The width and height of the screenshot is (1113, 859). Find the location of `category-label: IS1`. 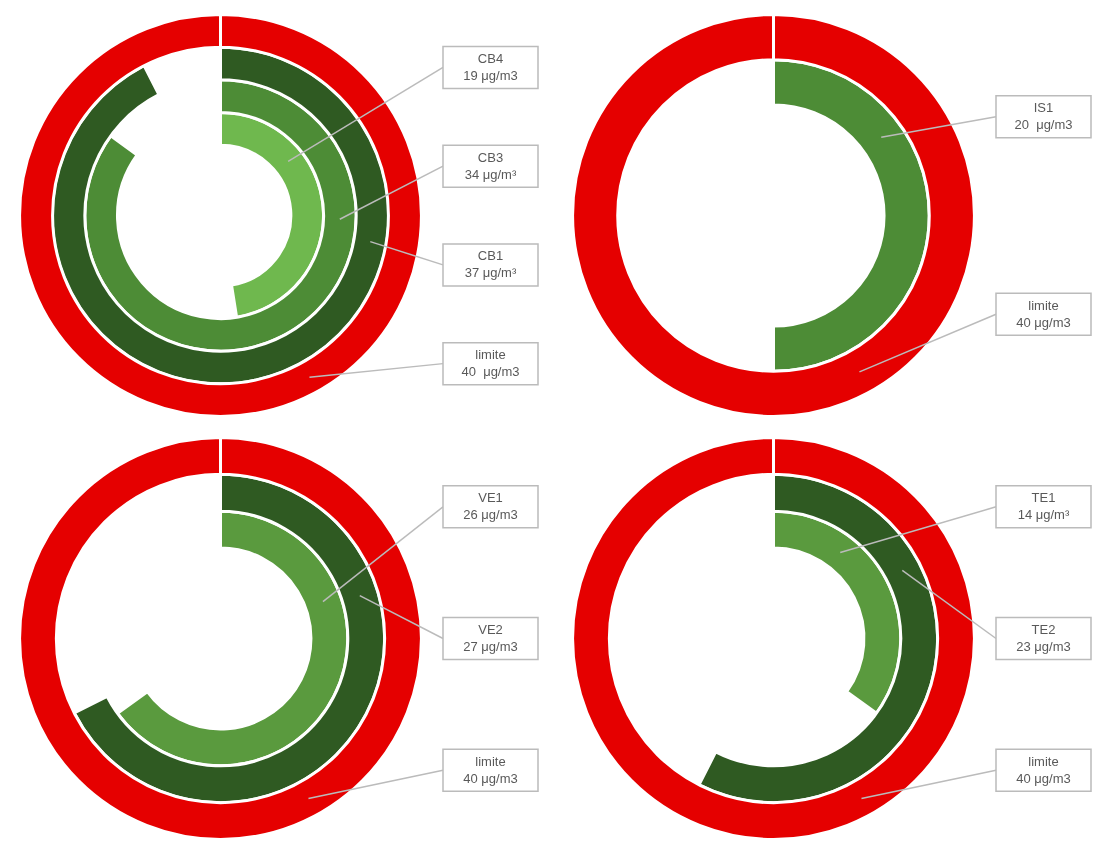

category-label: IS1 is located at coordinates (1043, 108).